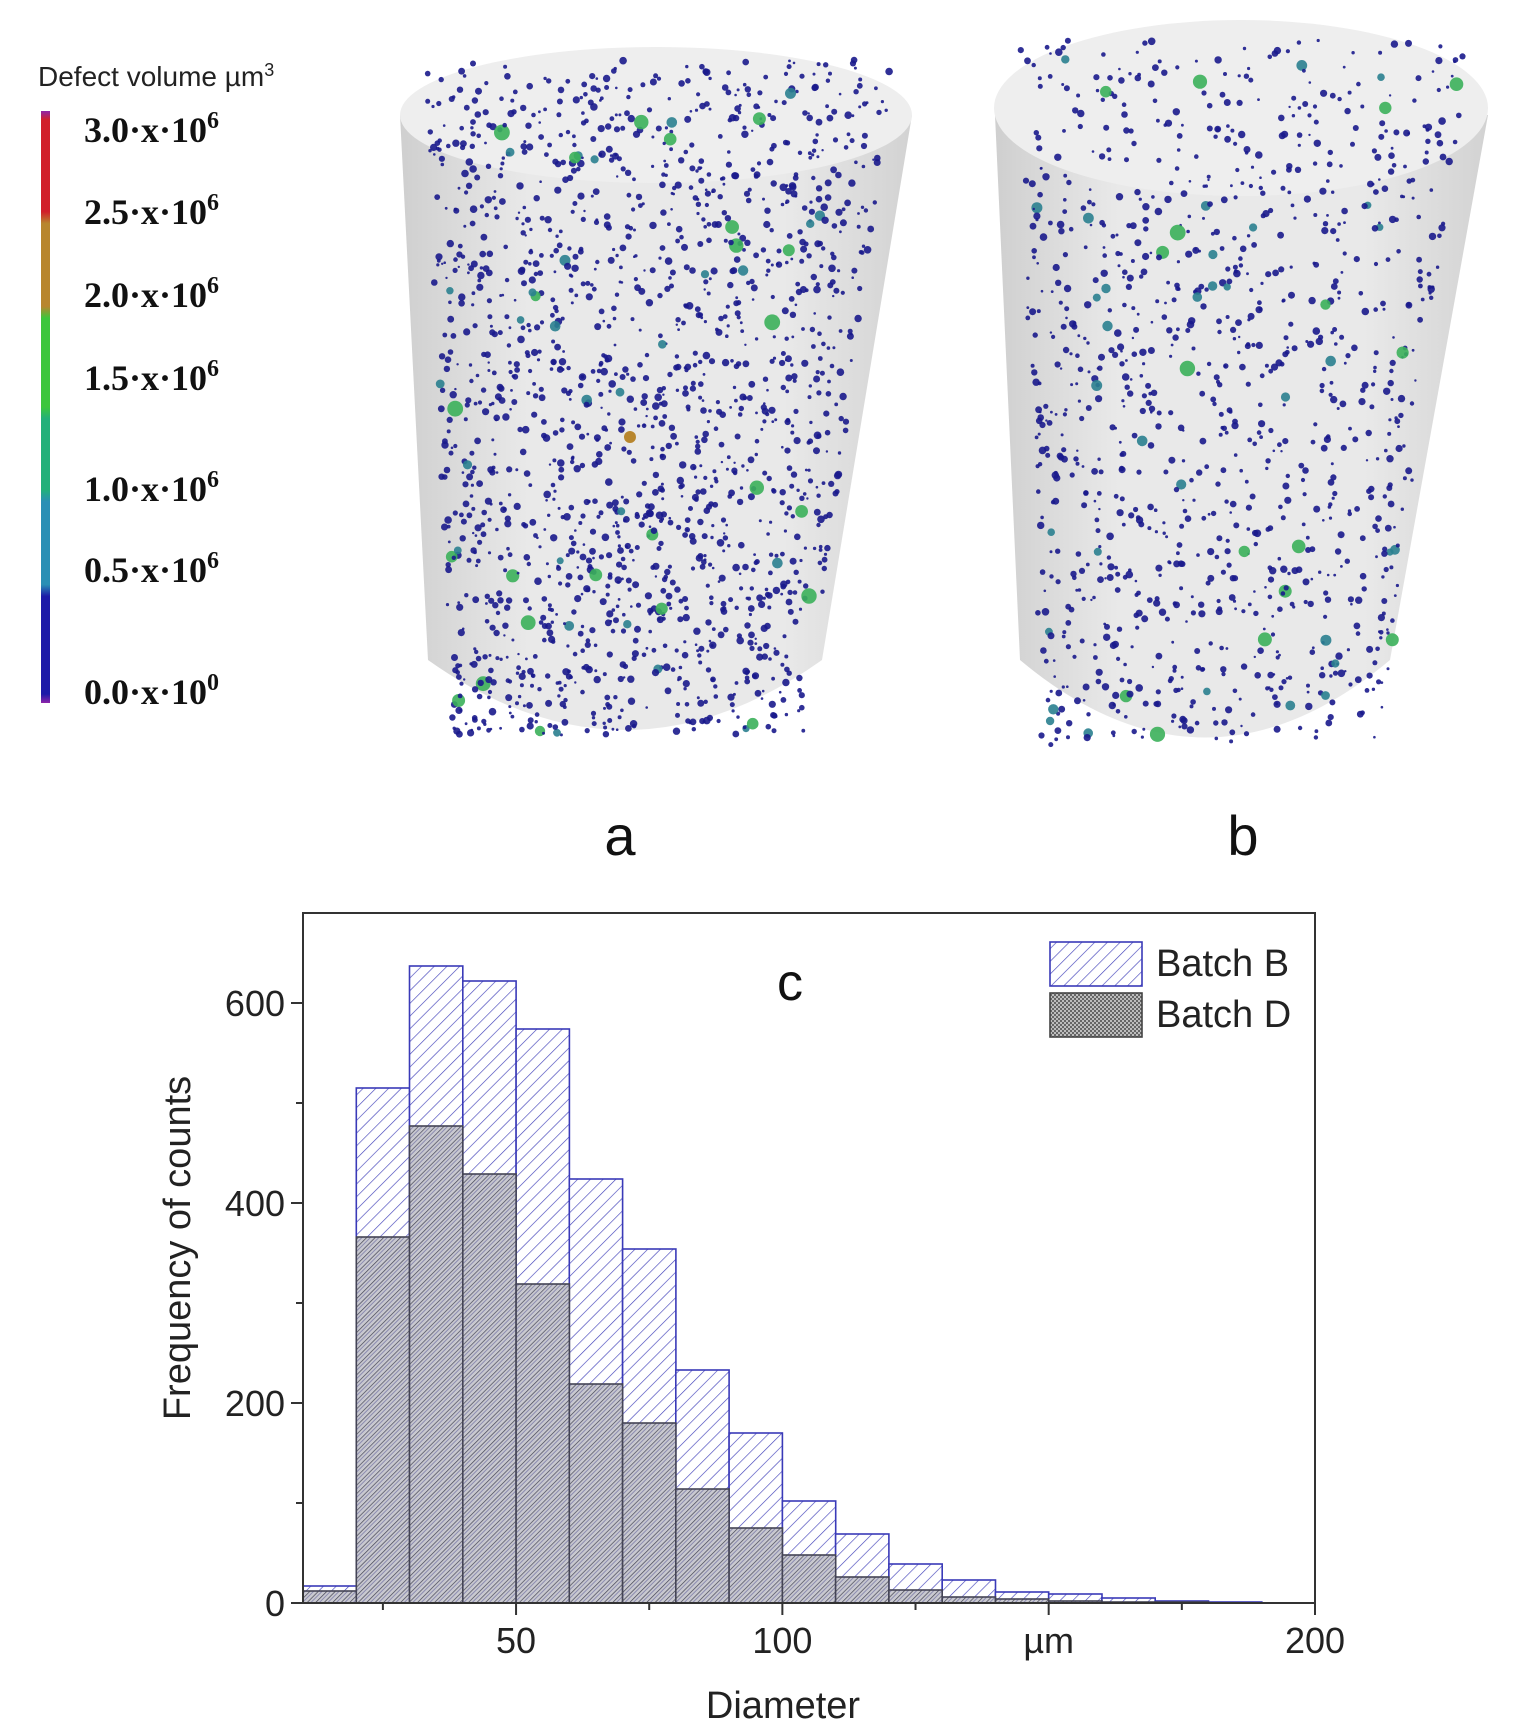 This screenshot has width=1516, height=1732. Describe the element at coordinates (658, 397) in the screenshot. I see `pores-a` at that location.